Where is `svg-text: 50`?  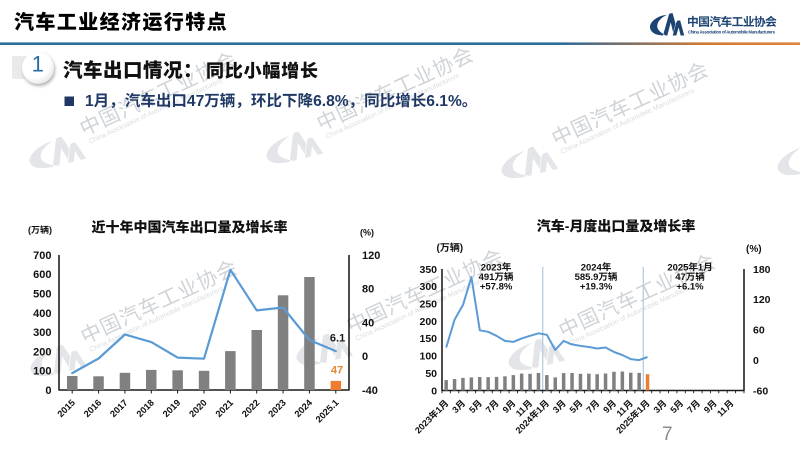 svg-text: 50 is located at coordinates (431, 374).